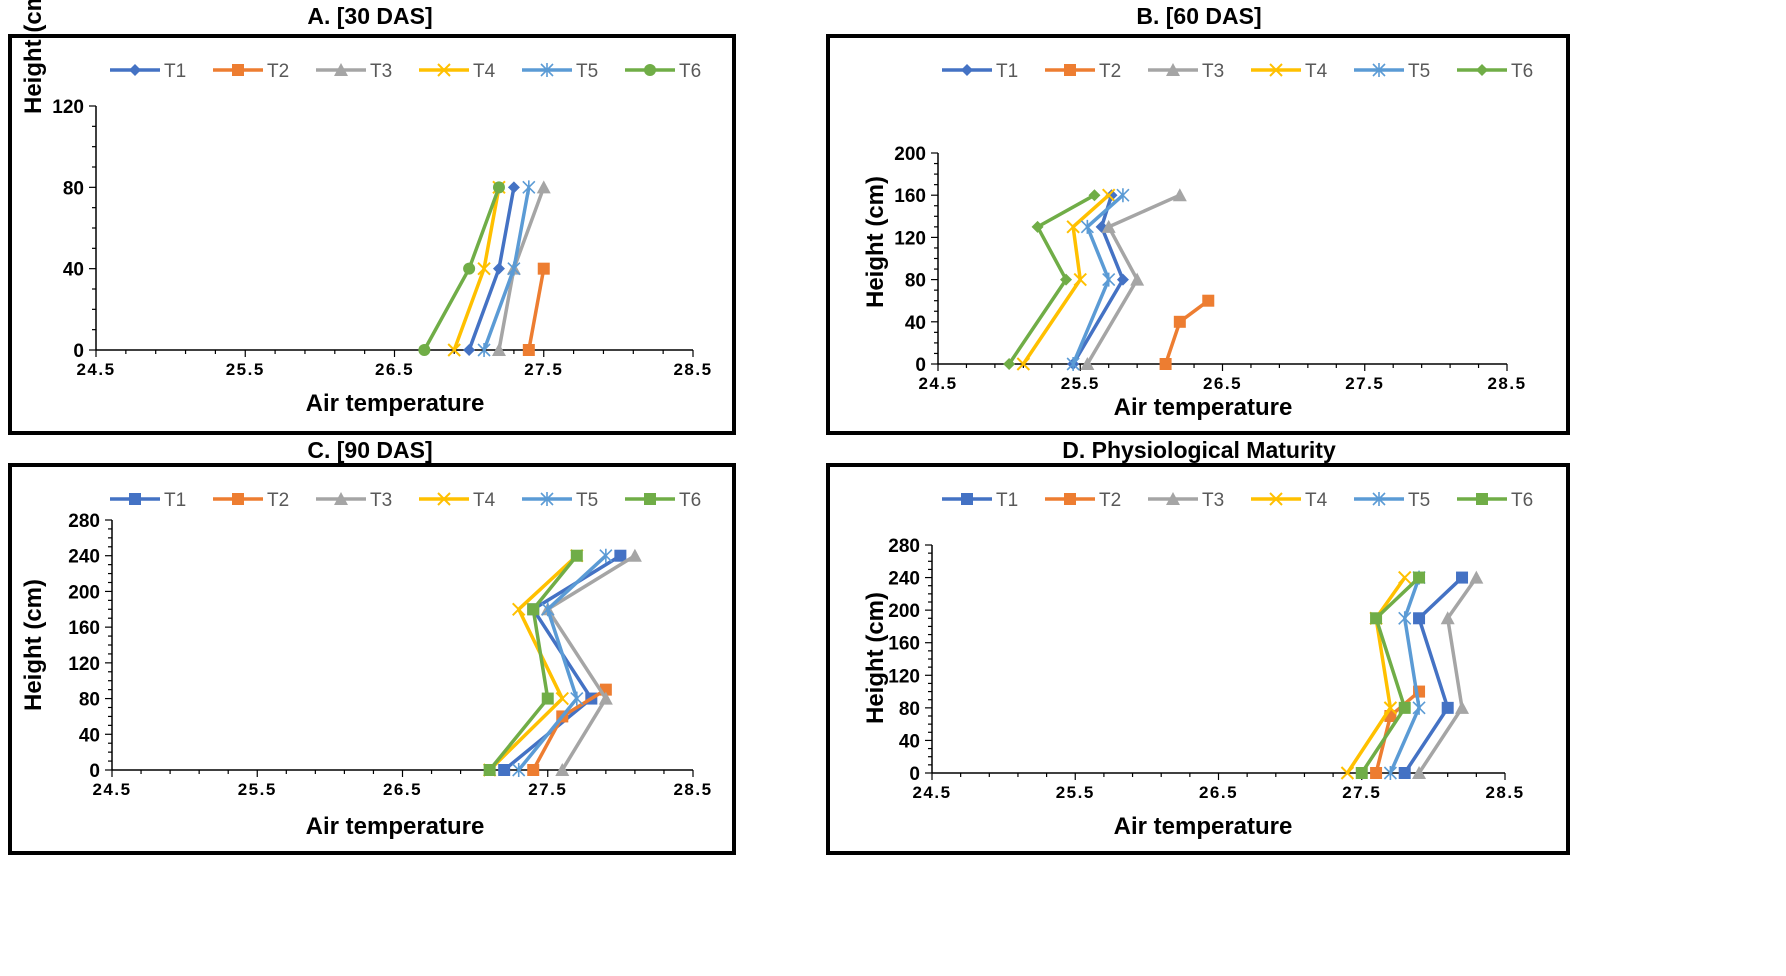  What do you see at coordinates (560, 500) in the screenshot?
I see `legend-item: T5` at bounding box center [560, 500].